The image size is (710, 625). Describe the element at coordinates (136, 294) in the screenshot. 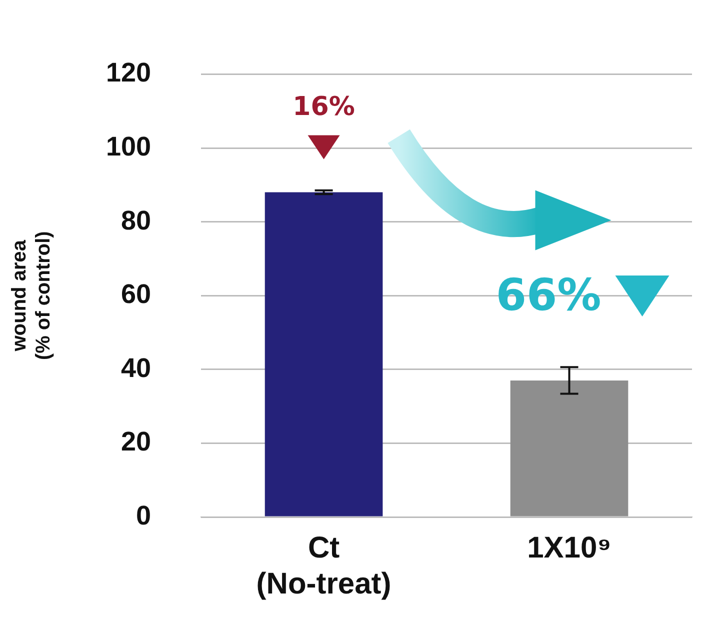

I see `y-tick-label: 60` at that location.